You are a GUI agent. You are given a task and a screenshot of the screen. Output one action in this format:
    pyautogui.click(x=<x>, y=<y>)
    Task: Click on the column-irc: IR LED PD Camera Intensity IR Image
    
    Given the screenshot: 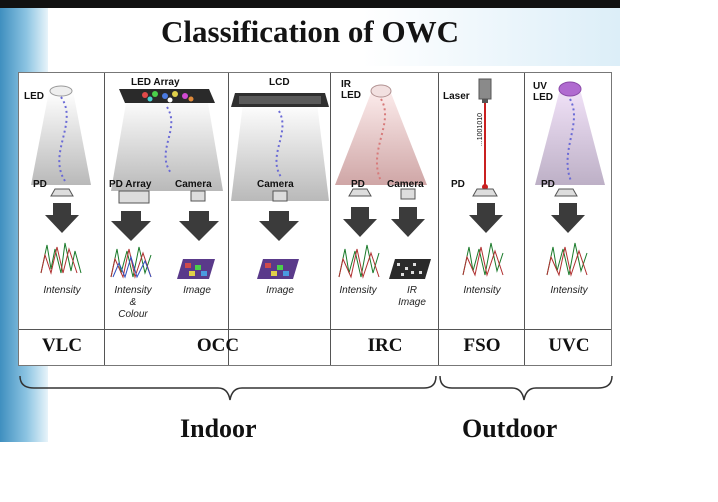 What is the action you would take?
    pyautogui.click(x=385, y=219)
    